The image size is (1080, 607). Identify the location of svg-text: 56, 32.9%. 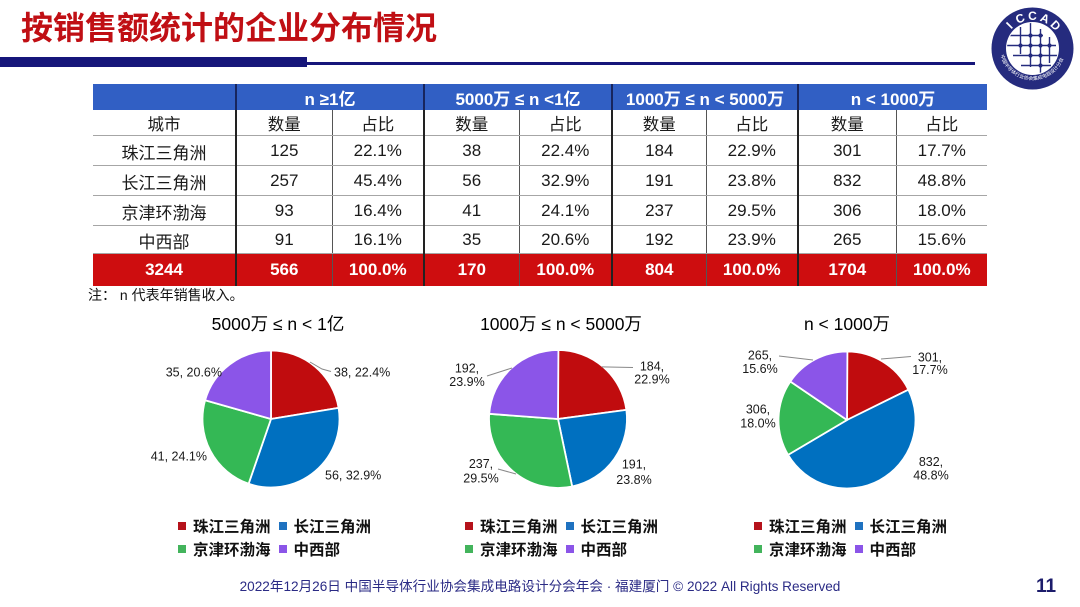
(353, 476).